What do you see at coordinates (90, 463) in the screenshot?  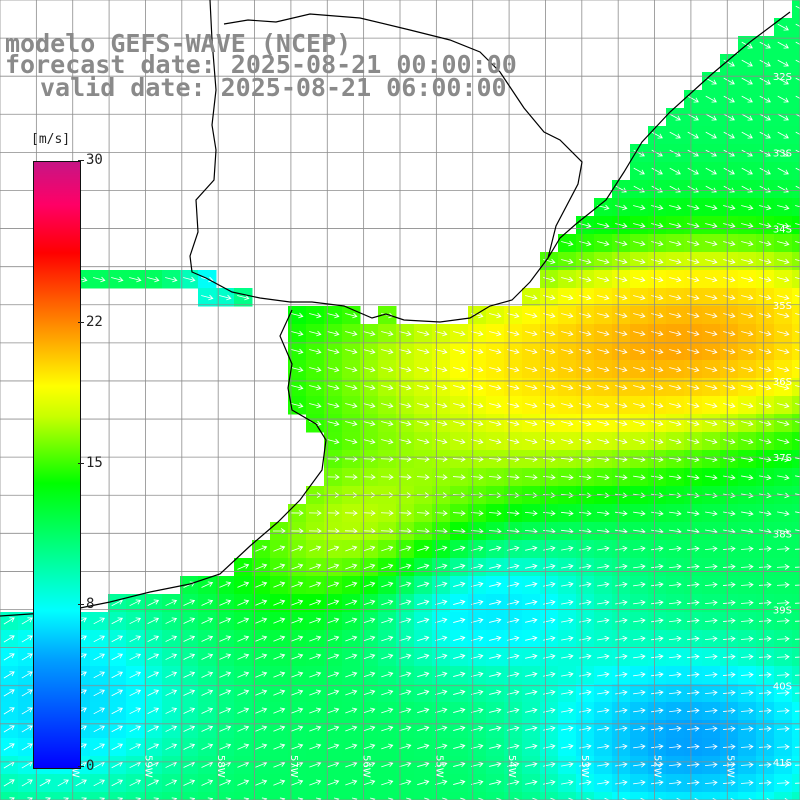 I see `colorbar-tick-label: 15` at bounding box center [90, 463].